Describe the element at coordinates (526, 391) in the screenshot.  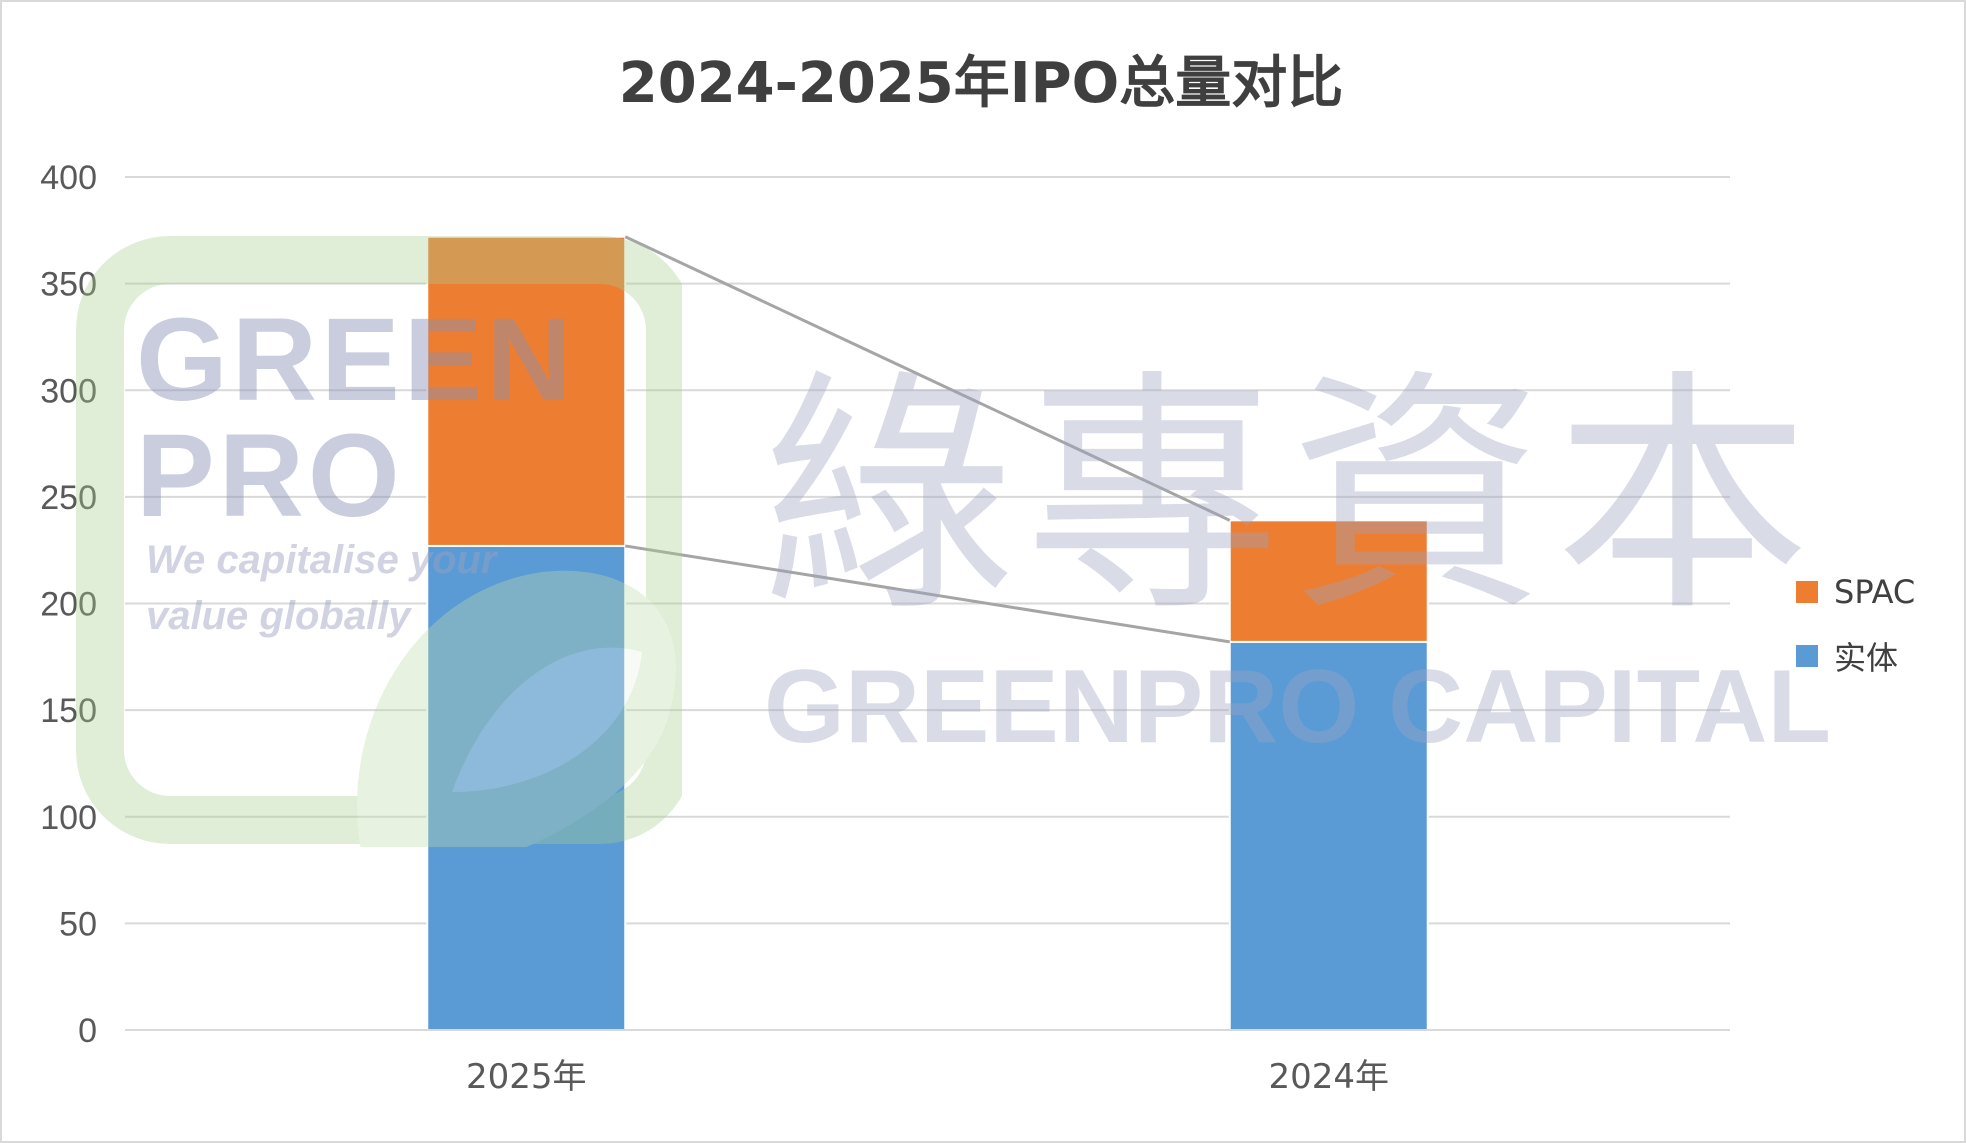
I see `bar-spac-2025` at that location.